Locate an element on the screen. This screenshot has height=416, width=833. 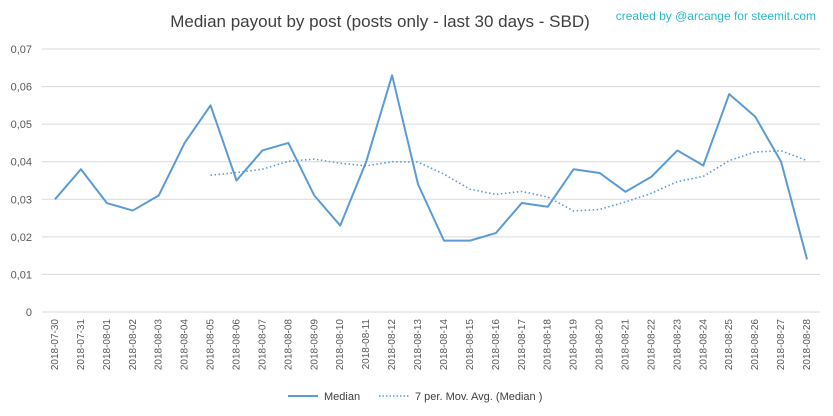
chart-credit: created by @arcange for steemit.com is located at coordinates (716, 16).